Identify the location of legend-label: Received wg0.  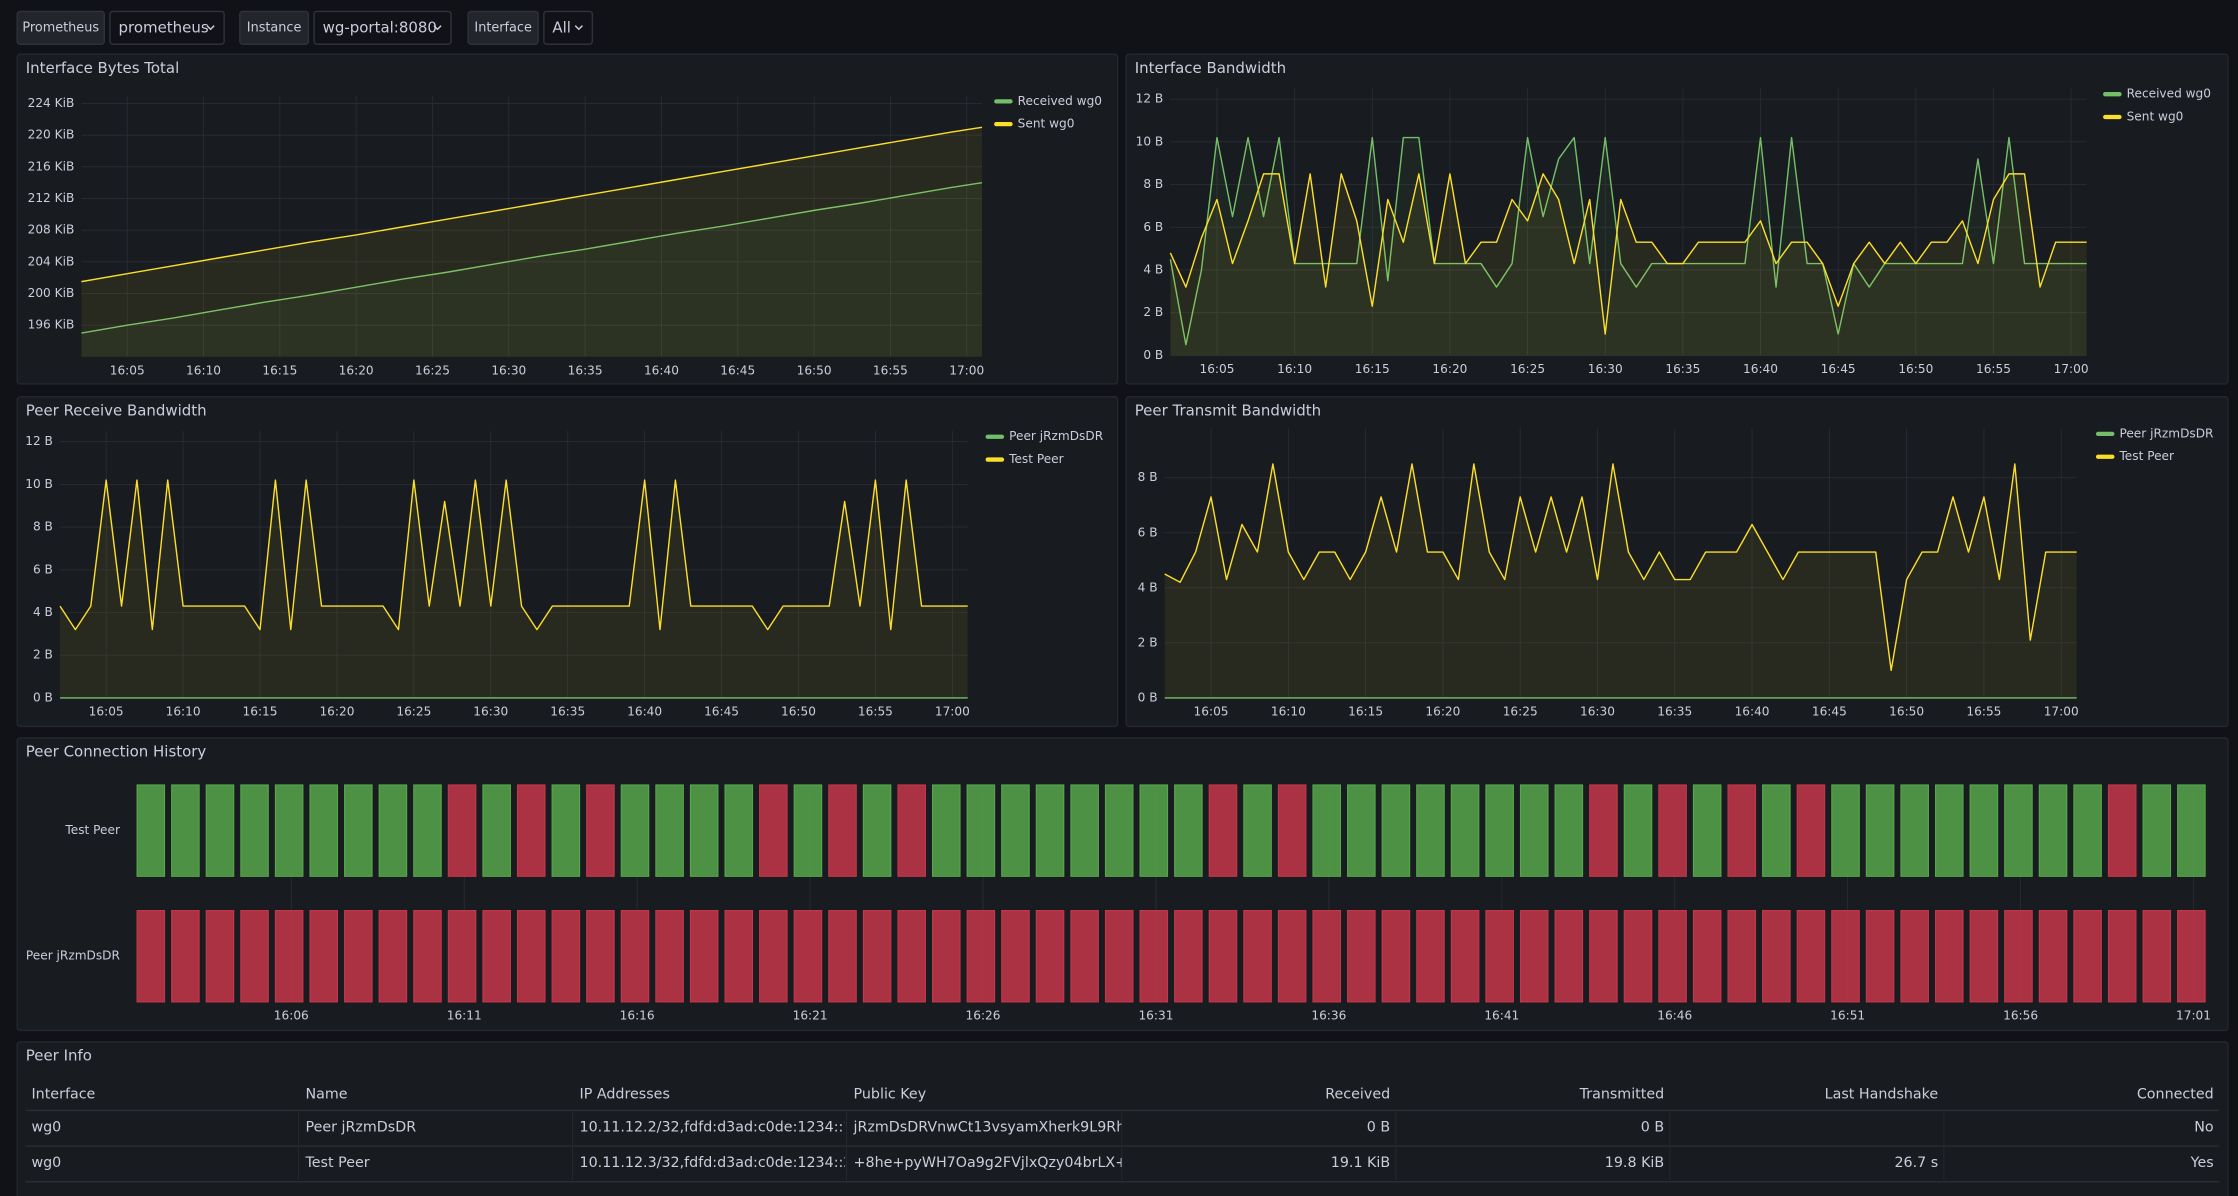
(1060, 101).